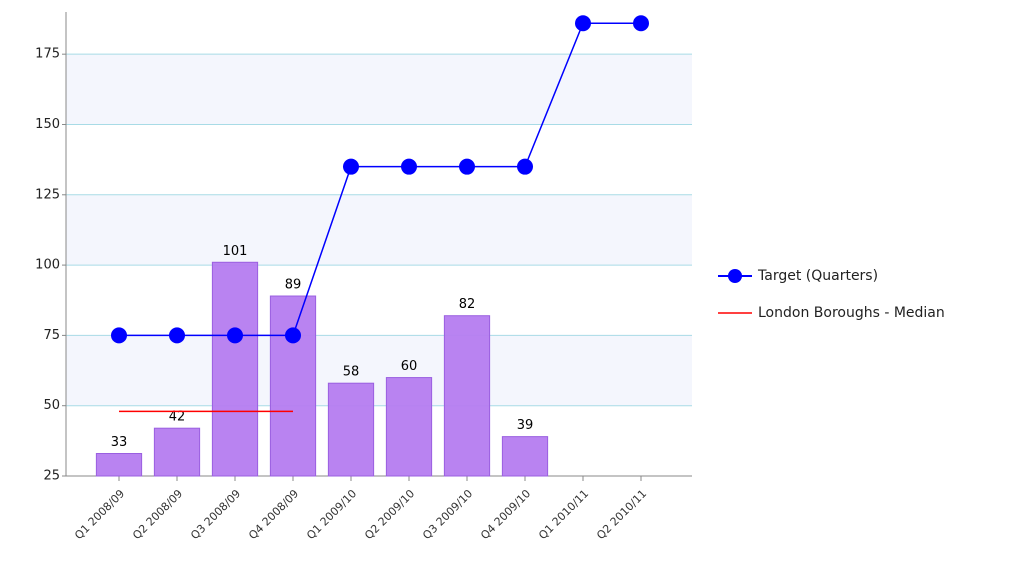 The height and width of the screenshot is (573, 1030). Describe the element at coordinates (51, 476) in the screenshot. I see `y-tick-label: 25` at that location.